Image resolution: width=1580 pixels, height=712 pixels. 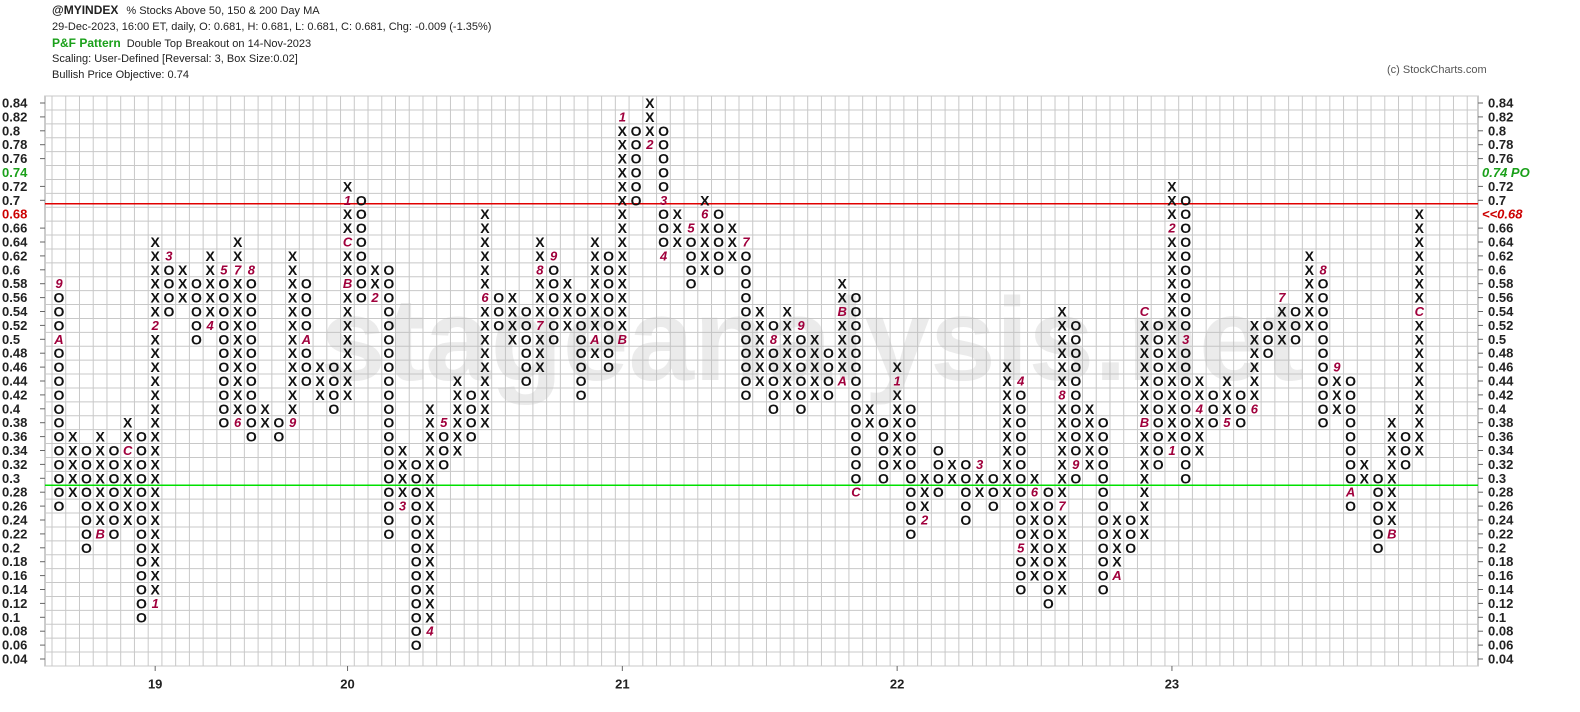 I want to click on y-tick-label: 0.6, so click(x=11, y=269).